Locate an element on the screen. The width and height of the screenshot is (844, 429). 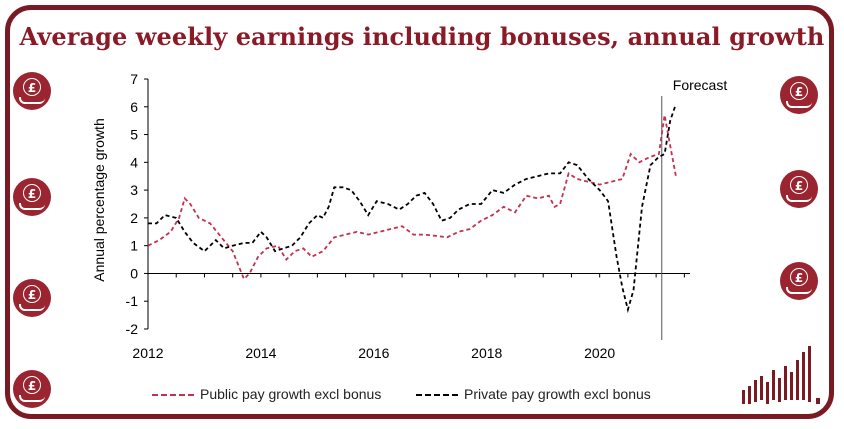
x-tick-label: 2020 is located at coordinates (599, 353).